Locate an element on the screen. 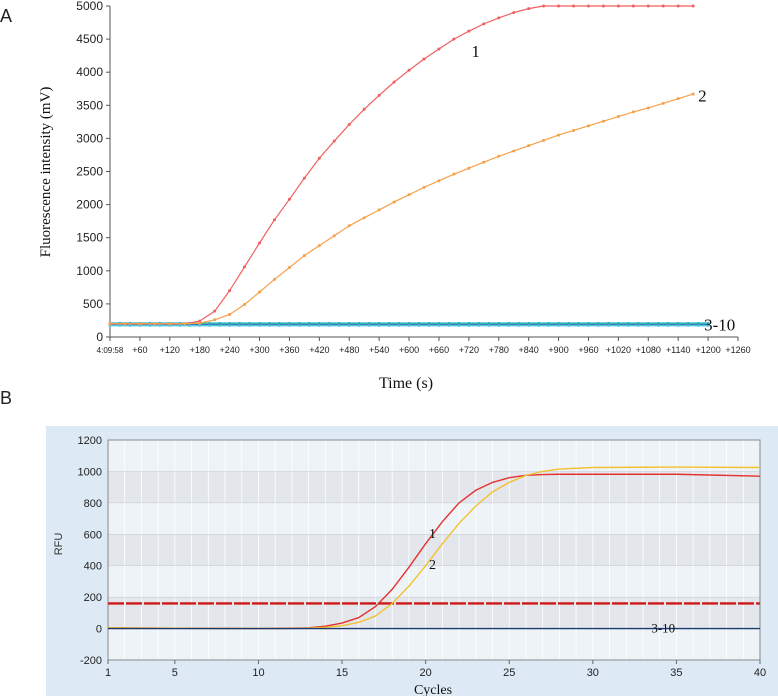 This screenshot has width=778, height=696. chart-b-y-tick-label: -200 is located at coordinates (91, 661).